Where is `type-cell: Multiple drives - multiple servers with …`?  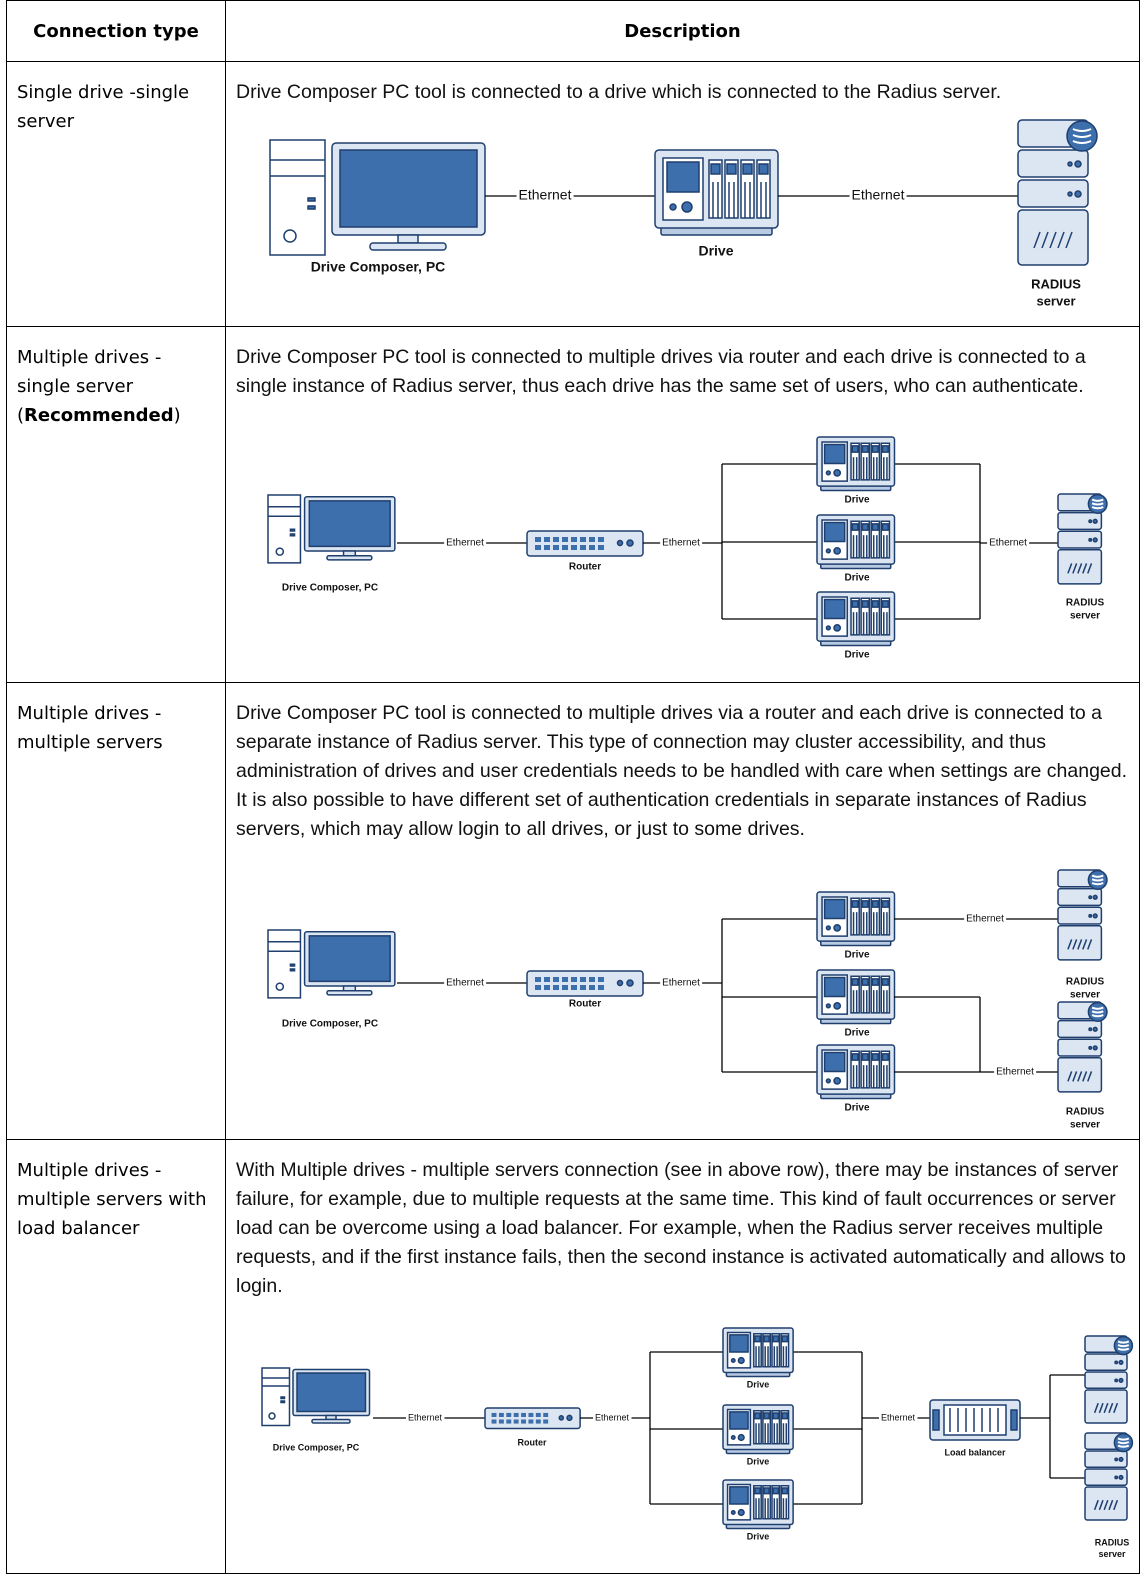
type-cell: Multiple drives - multiple servers with … is located at coordinates (112, 1199).